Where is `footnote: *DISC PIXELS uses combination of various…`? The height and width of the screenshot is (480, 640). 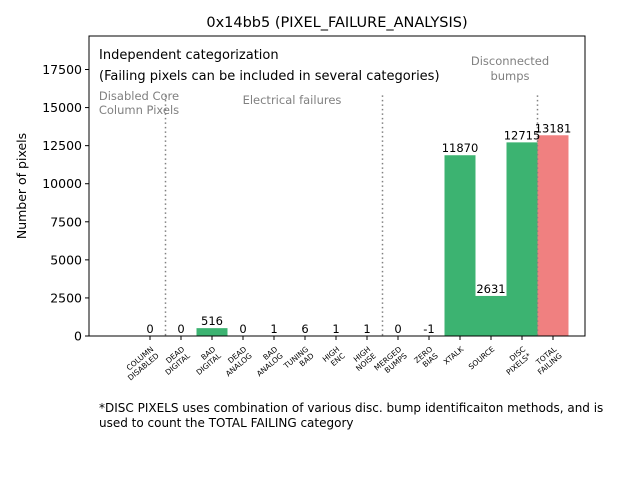 footnote: *DISC PIXELS uses combination of various… is located at coordinates (366, 416).